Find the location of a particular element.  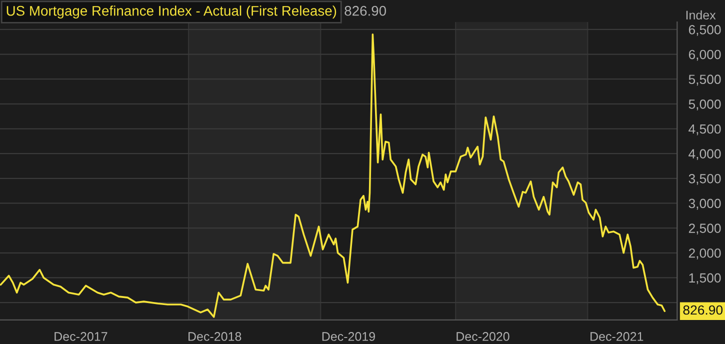

x-tick-label: Dec-2020 is located at coordinates (483, 336).